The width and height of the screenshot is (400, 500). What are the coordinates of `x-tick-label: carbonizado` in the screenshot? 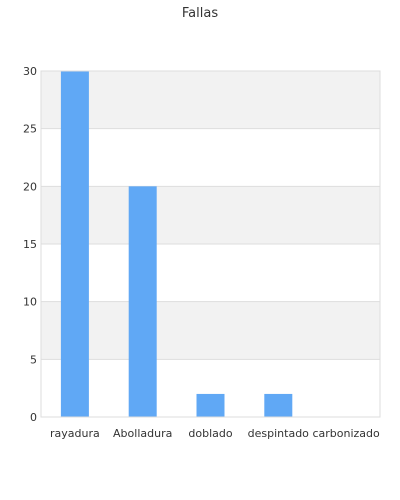 It's located at (346, 433).